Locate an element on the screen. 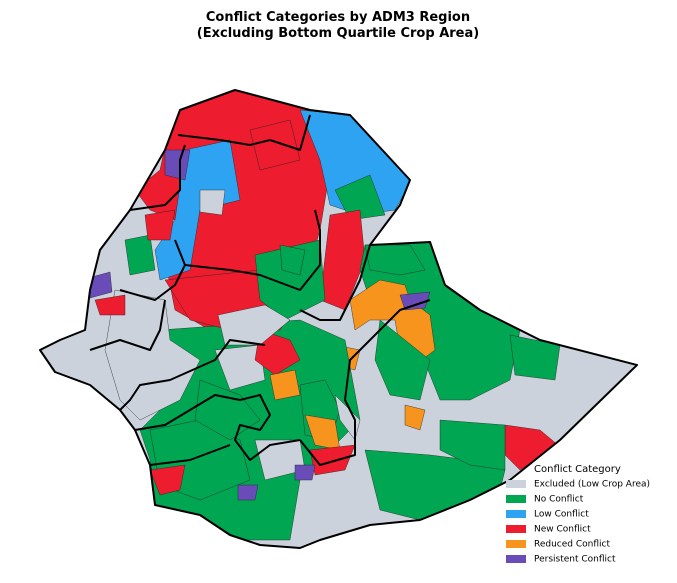 This screenshot has height=583, width=677. legend-label: Reduced Conflict is located at coordinates (572, 545).